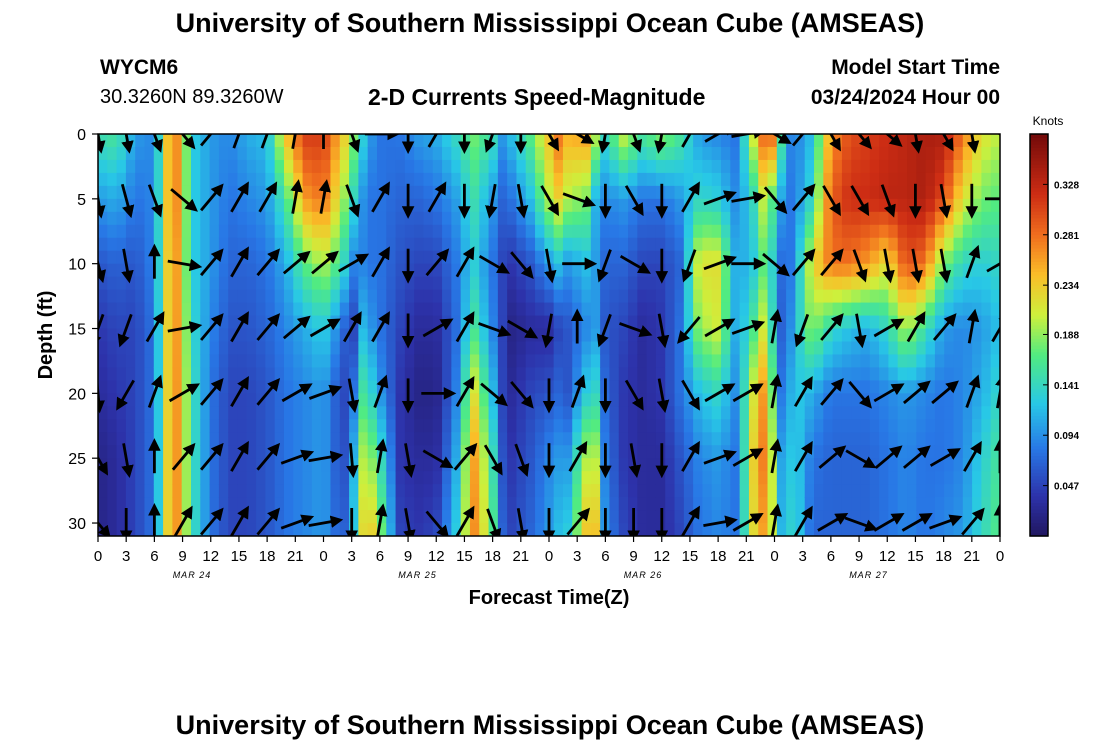  Describe the element at coordinates (408, 556) in the screenshot. I see `x-tick-label: 9` at that location.